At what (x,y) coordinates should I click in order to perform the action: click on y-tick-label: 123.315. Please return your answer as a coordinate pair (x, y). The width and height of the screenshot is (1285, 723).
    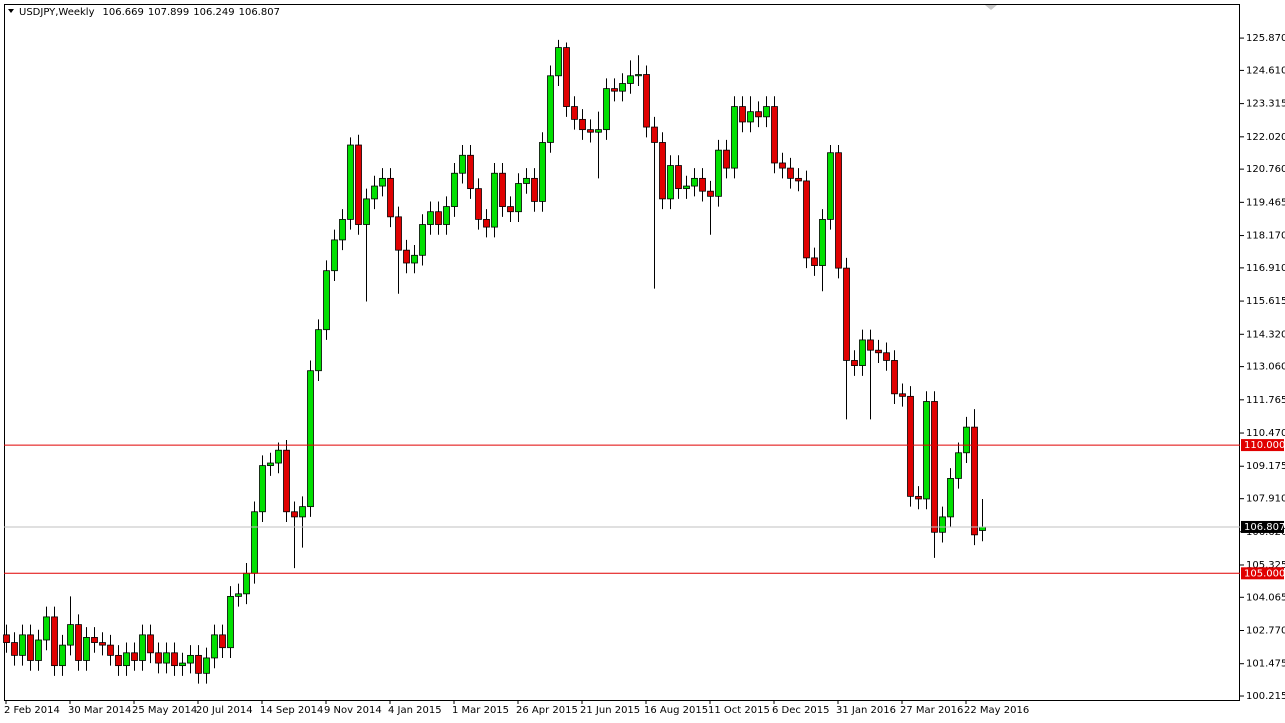
    Looking at the image, I should click on (1265, 104).